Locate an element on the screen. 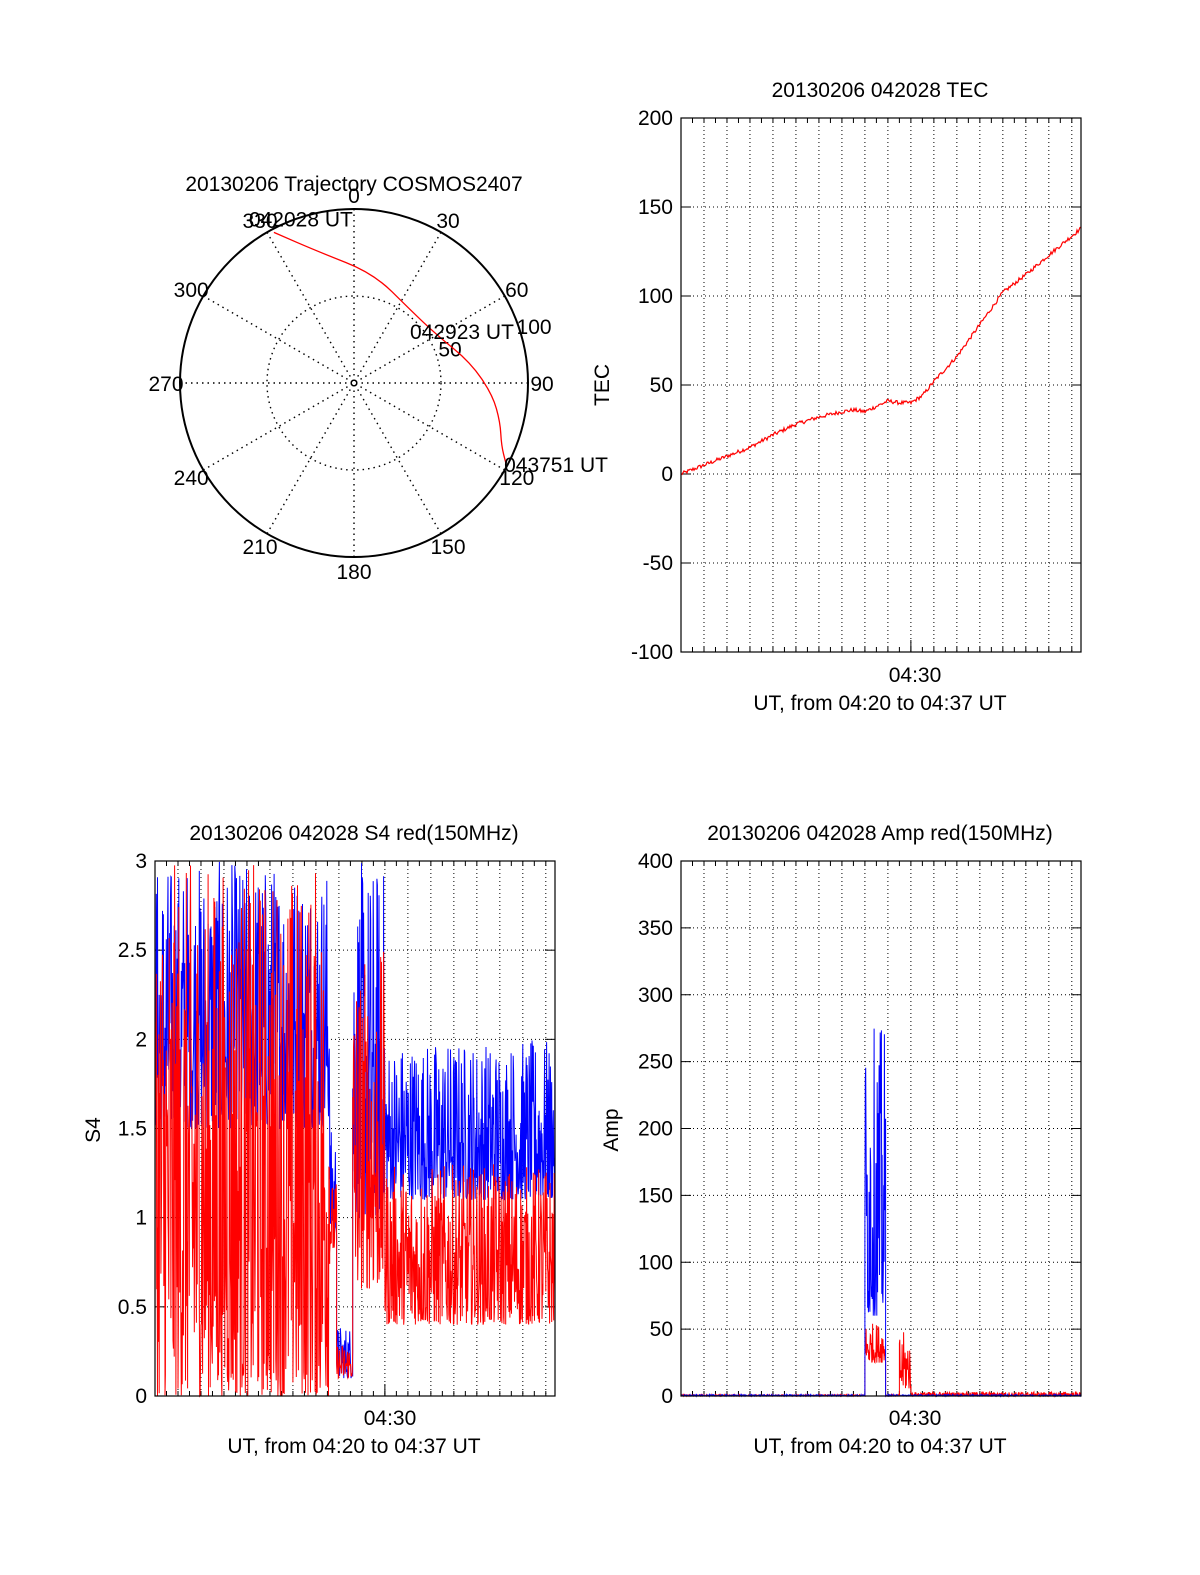 The image size is (1200, 1575). tec-y-tick-label: 200 is located at coordinates (655, 118).